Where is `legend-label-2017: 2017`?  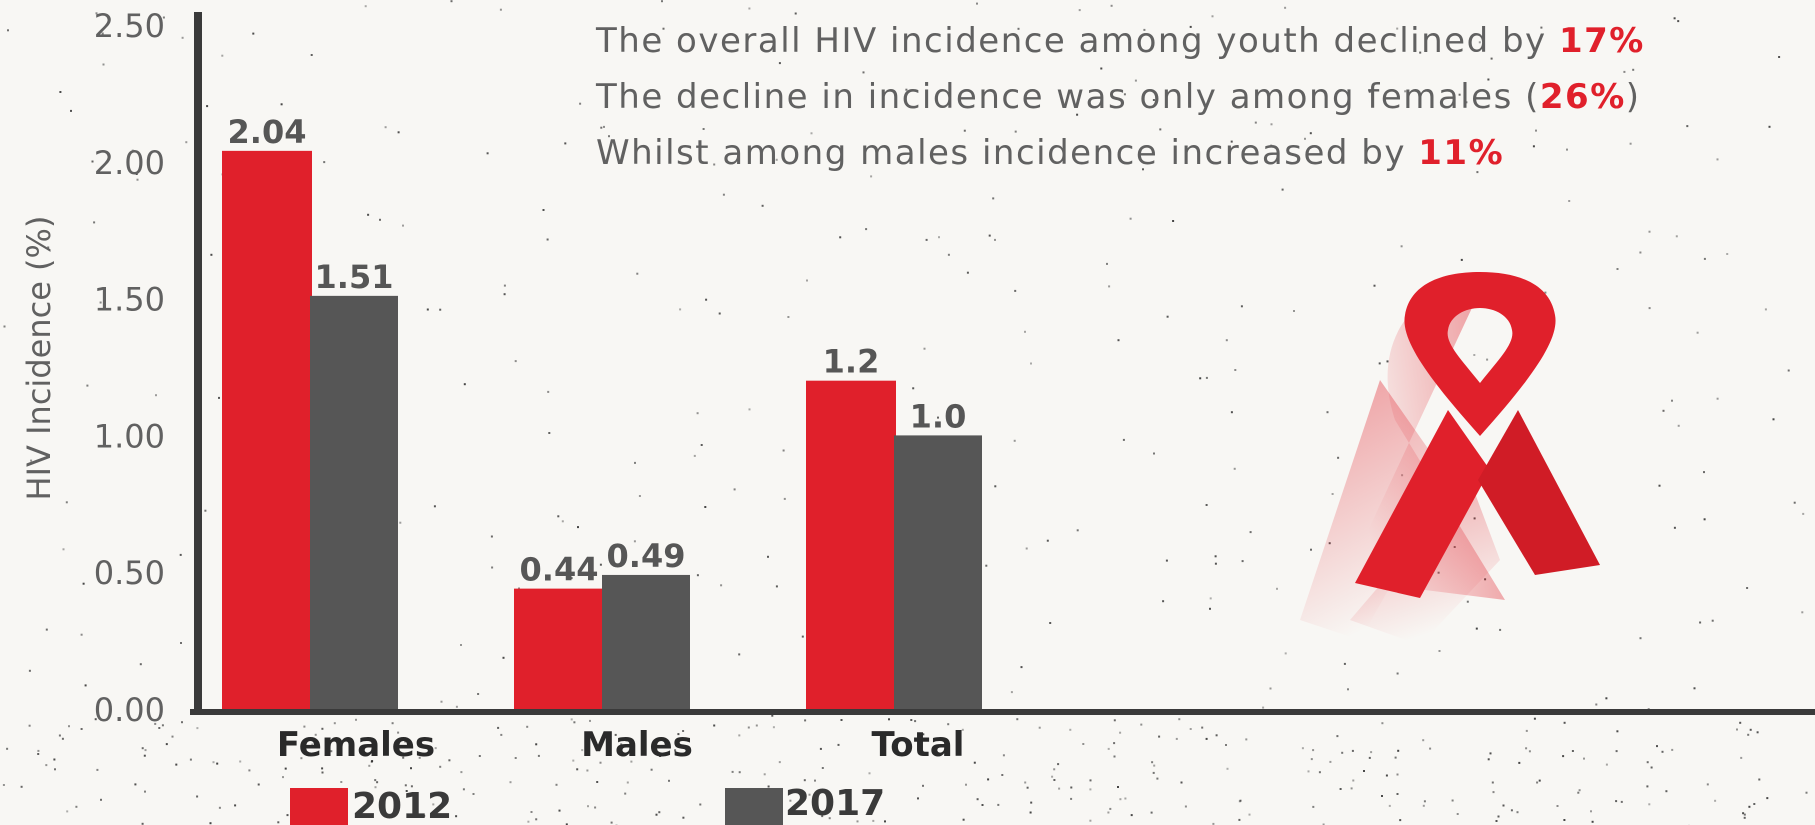
legend-label-2017: 2017 is located at coordinates (835, 803).